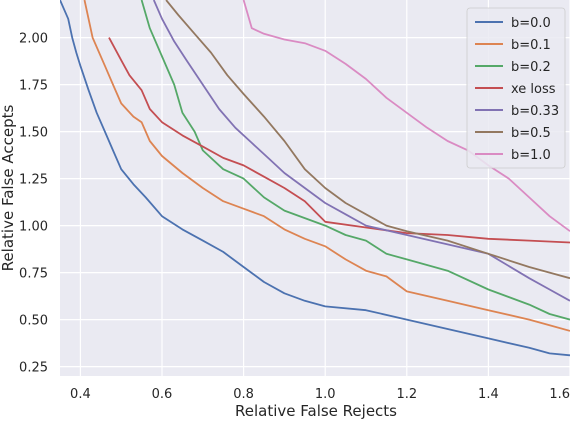 This screenshot has width=580, height=422. What do you see at coordinates (162, 394) in the screenshot?
I see `x-tick-label: 0.6` at bounding box center [162, 394].